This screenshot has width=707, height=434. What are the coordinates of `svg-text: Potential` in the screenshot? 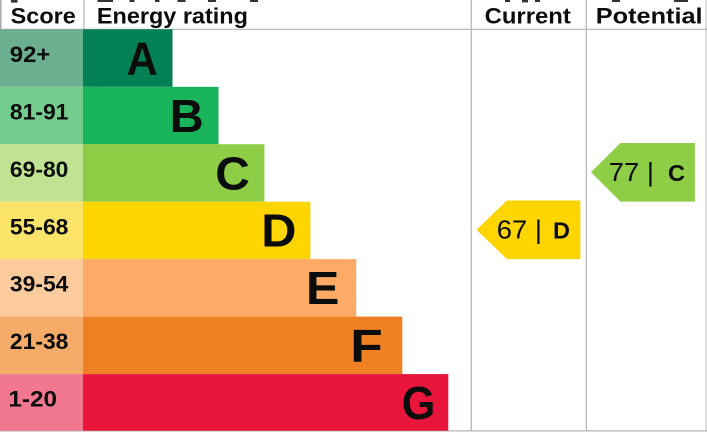 It's located at (649, 15).